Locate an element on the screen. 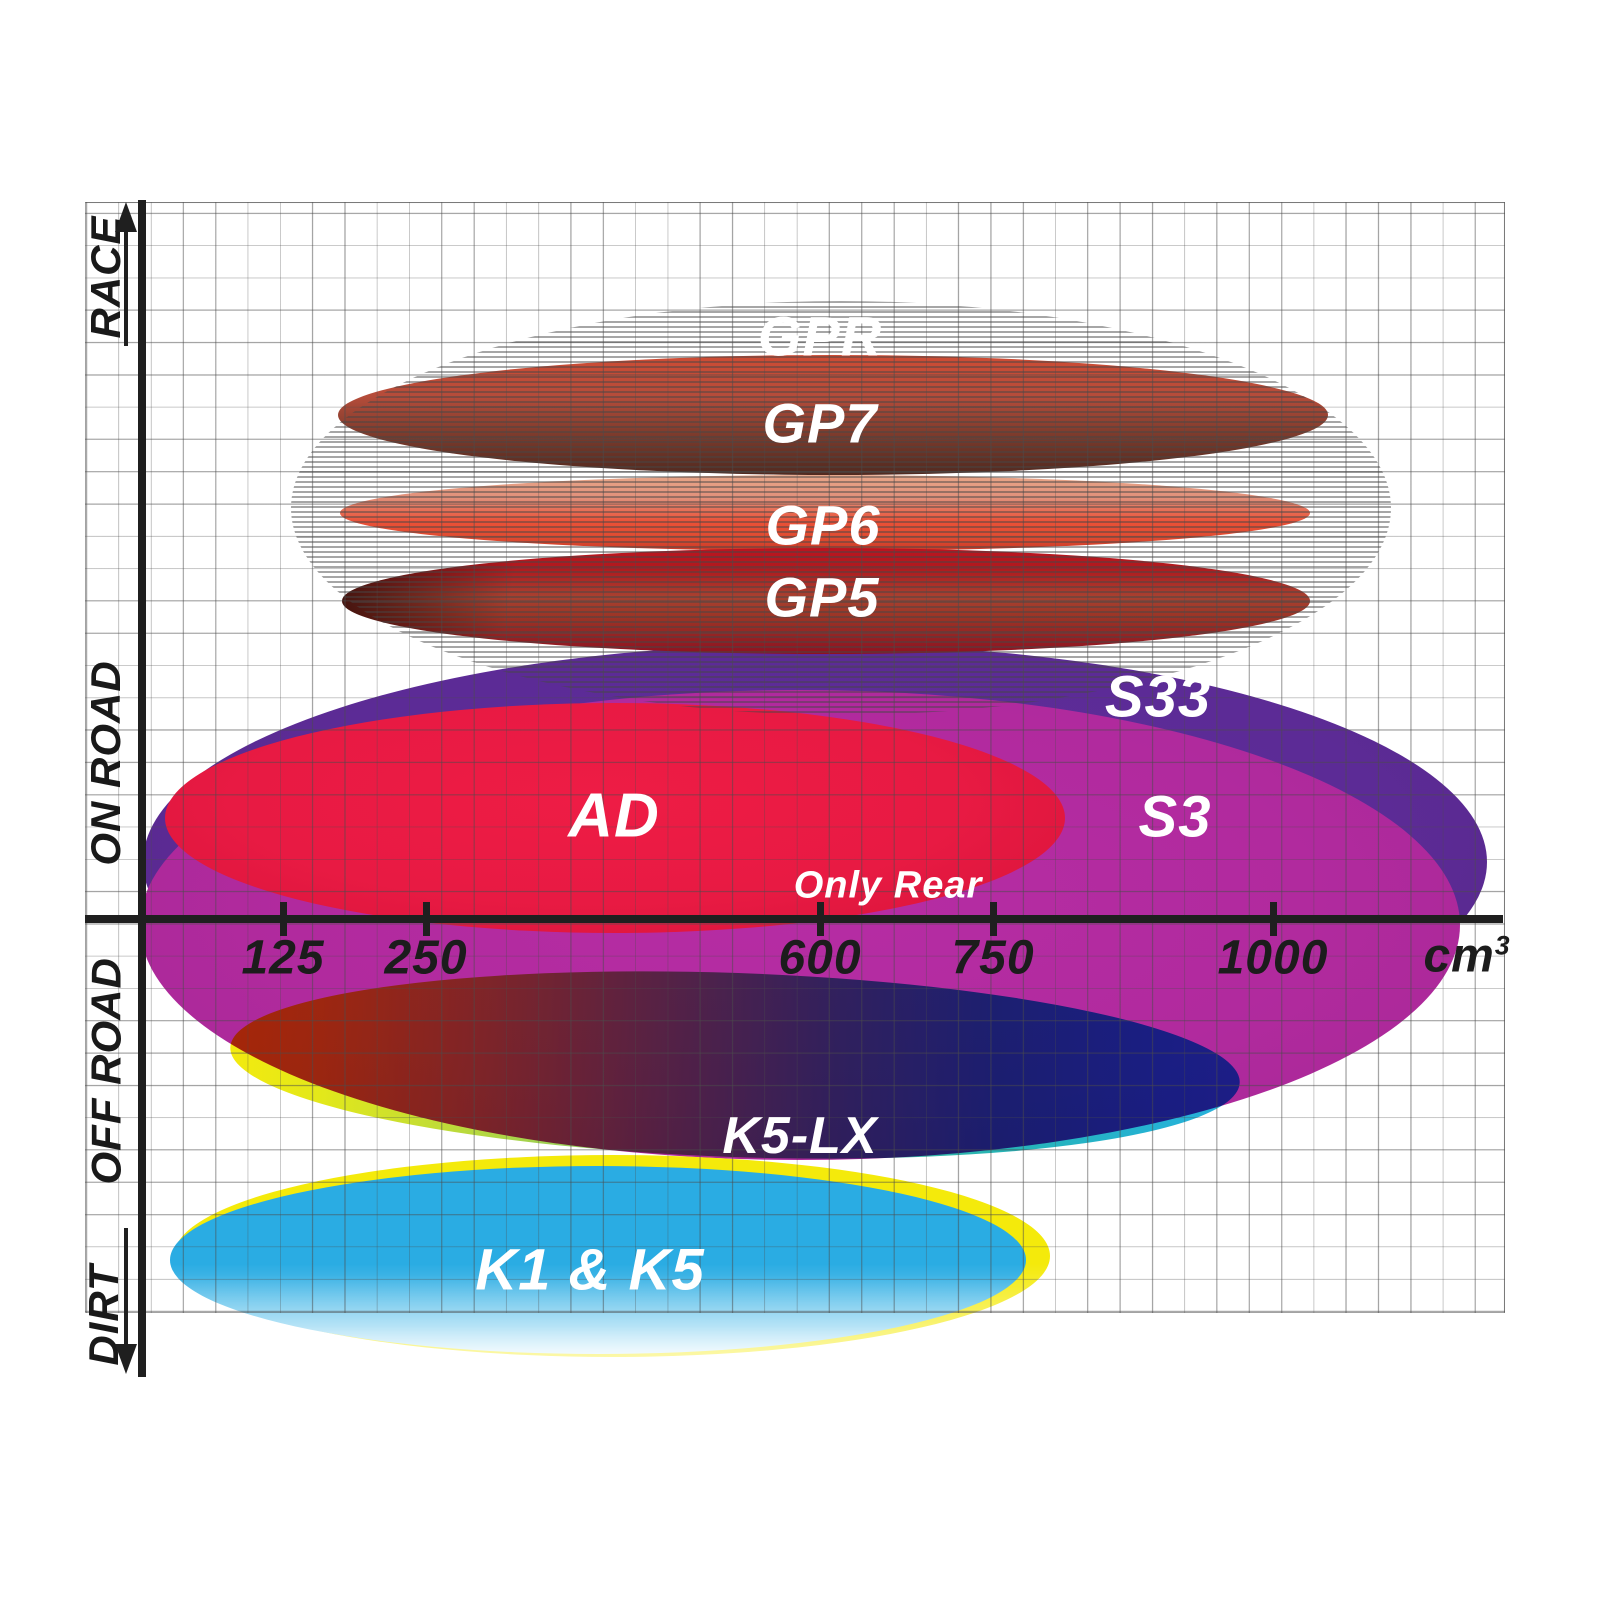 The width and height of the screenshot is (1600, 1600). label-ad-note: Only Rear is located at coordinates (888, 885).